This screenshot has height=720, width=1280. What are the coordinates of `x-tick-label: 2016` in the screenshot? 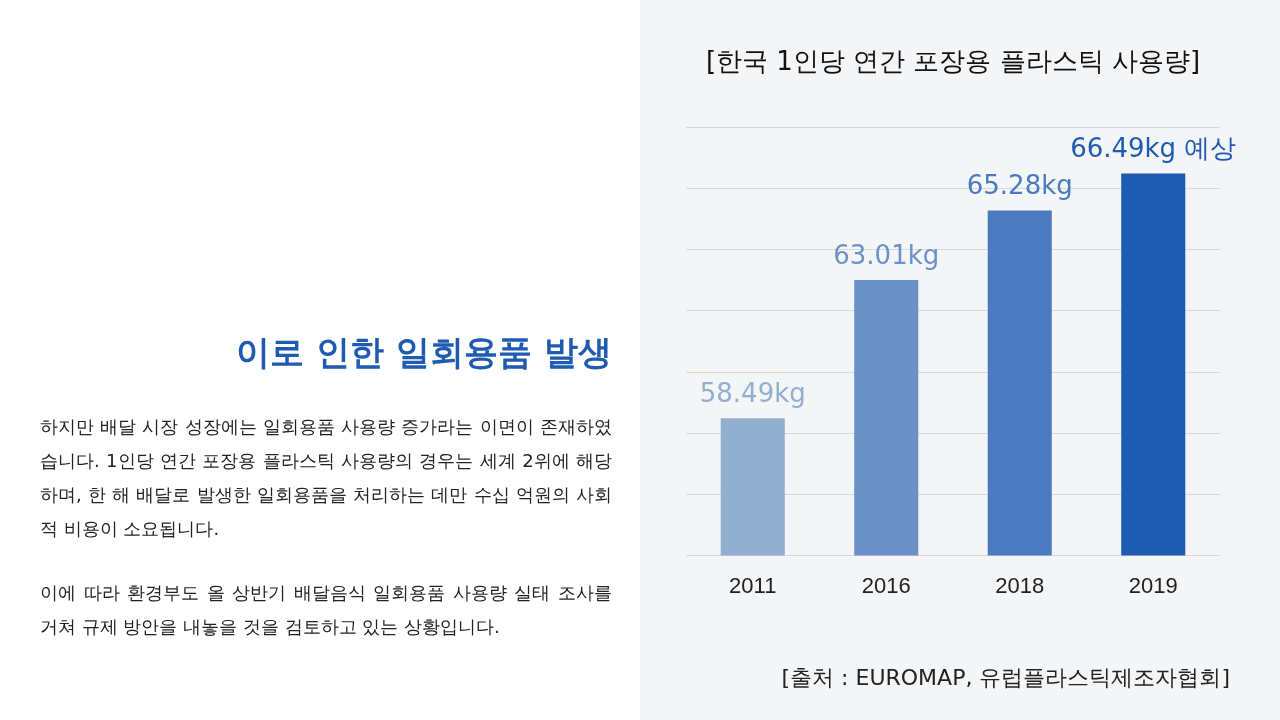 It's located at (886, 585).